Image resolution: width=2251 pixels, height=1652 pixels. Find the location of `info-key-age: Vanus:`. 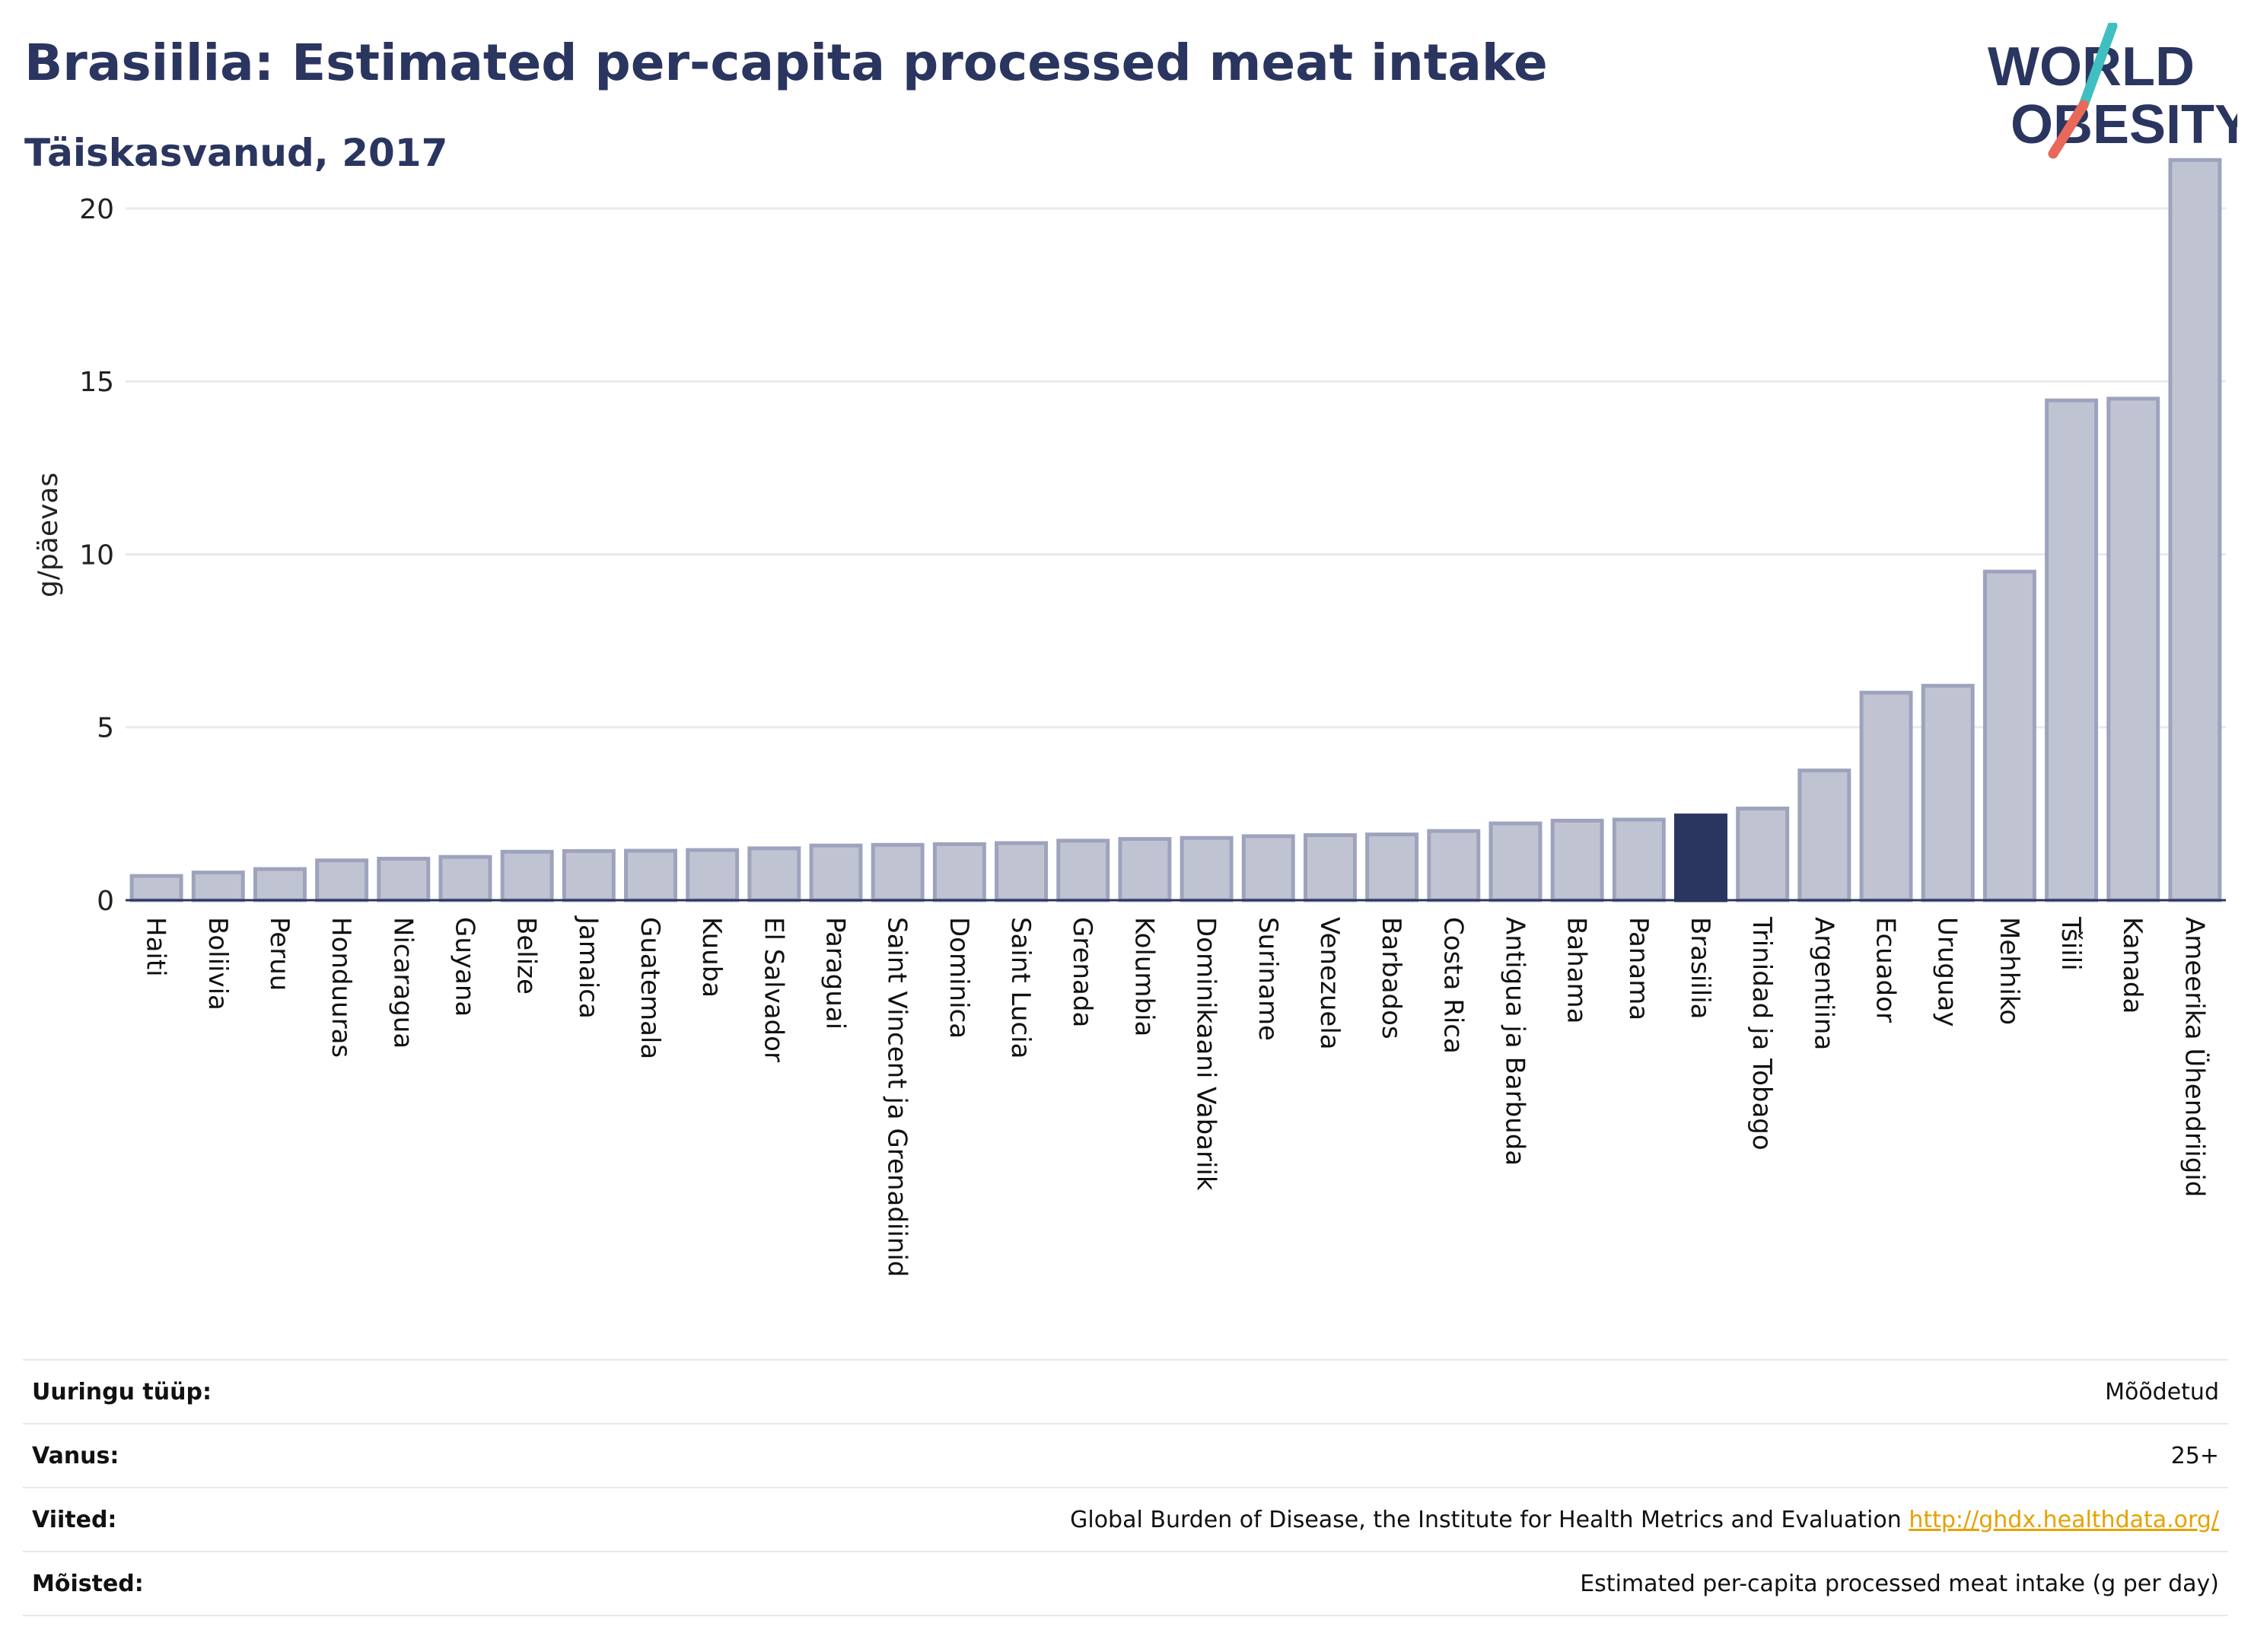

info-key-age: Vanus: is located at coordinates (182, 1456).